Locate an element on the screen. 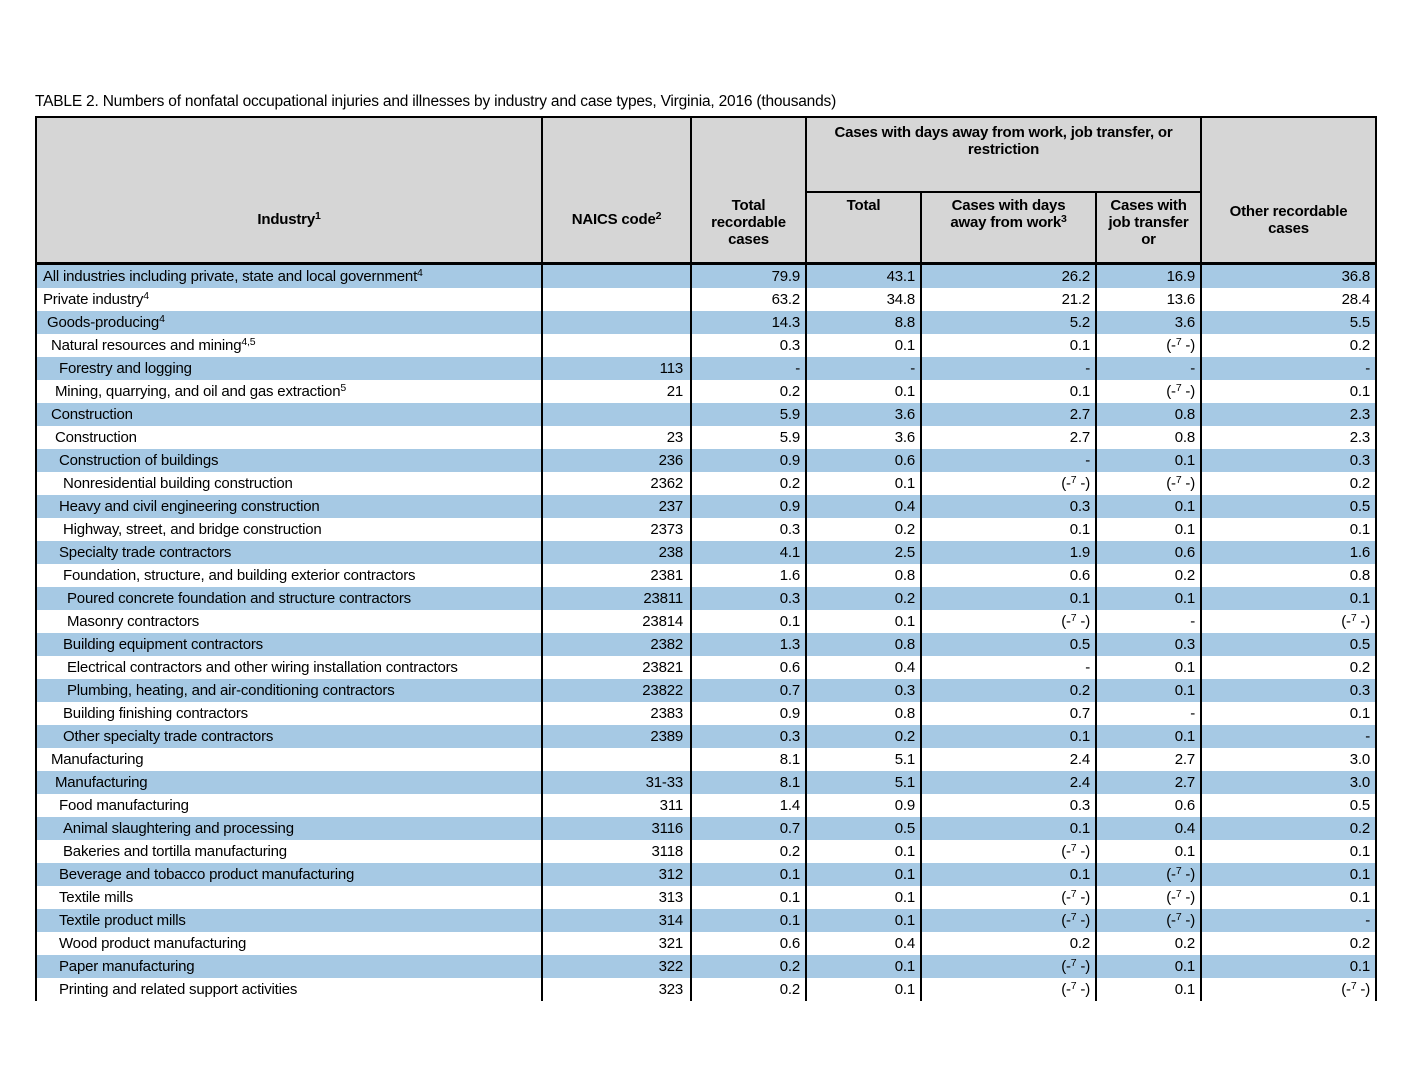 Image resolution: width=1408 pixels, height=1088 pixels. naics-code-cell: 236 is located at coordinates (616, 460).